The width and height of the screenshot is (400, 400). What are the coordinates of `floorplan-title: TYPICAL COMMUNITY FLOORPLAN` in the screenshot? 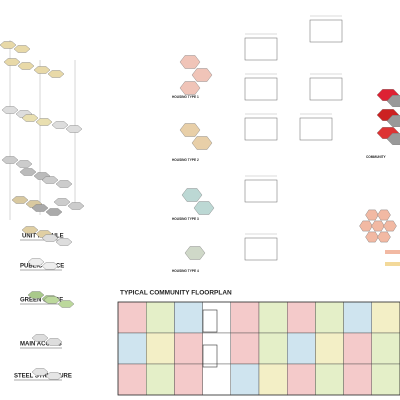 It's located at (176, 293).